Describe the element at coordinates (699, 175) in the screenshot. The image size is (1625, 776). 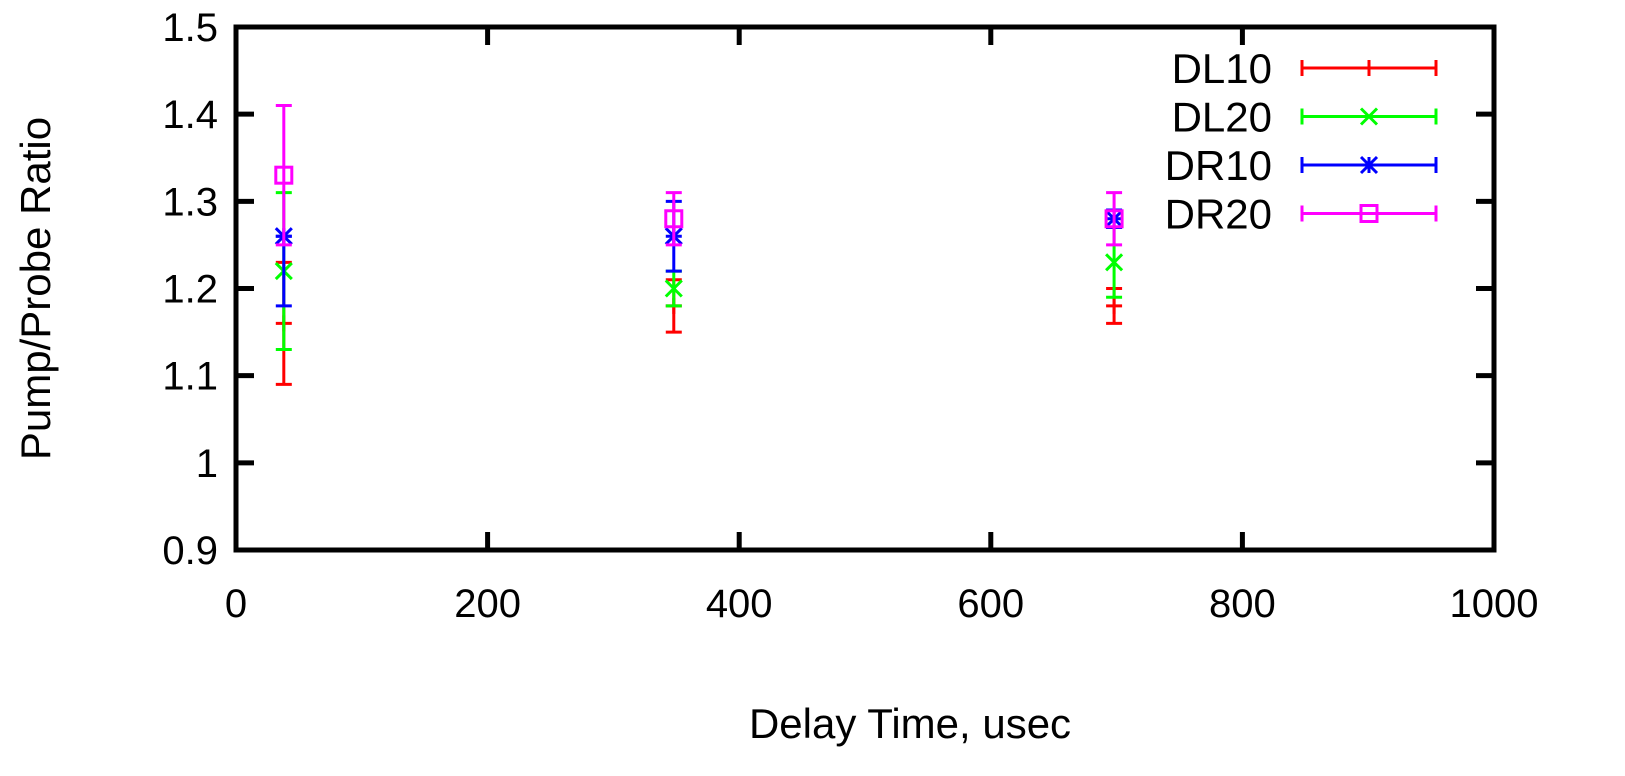
I see `series-dr20` at that location.